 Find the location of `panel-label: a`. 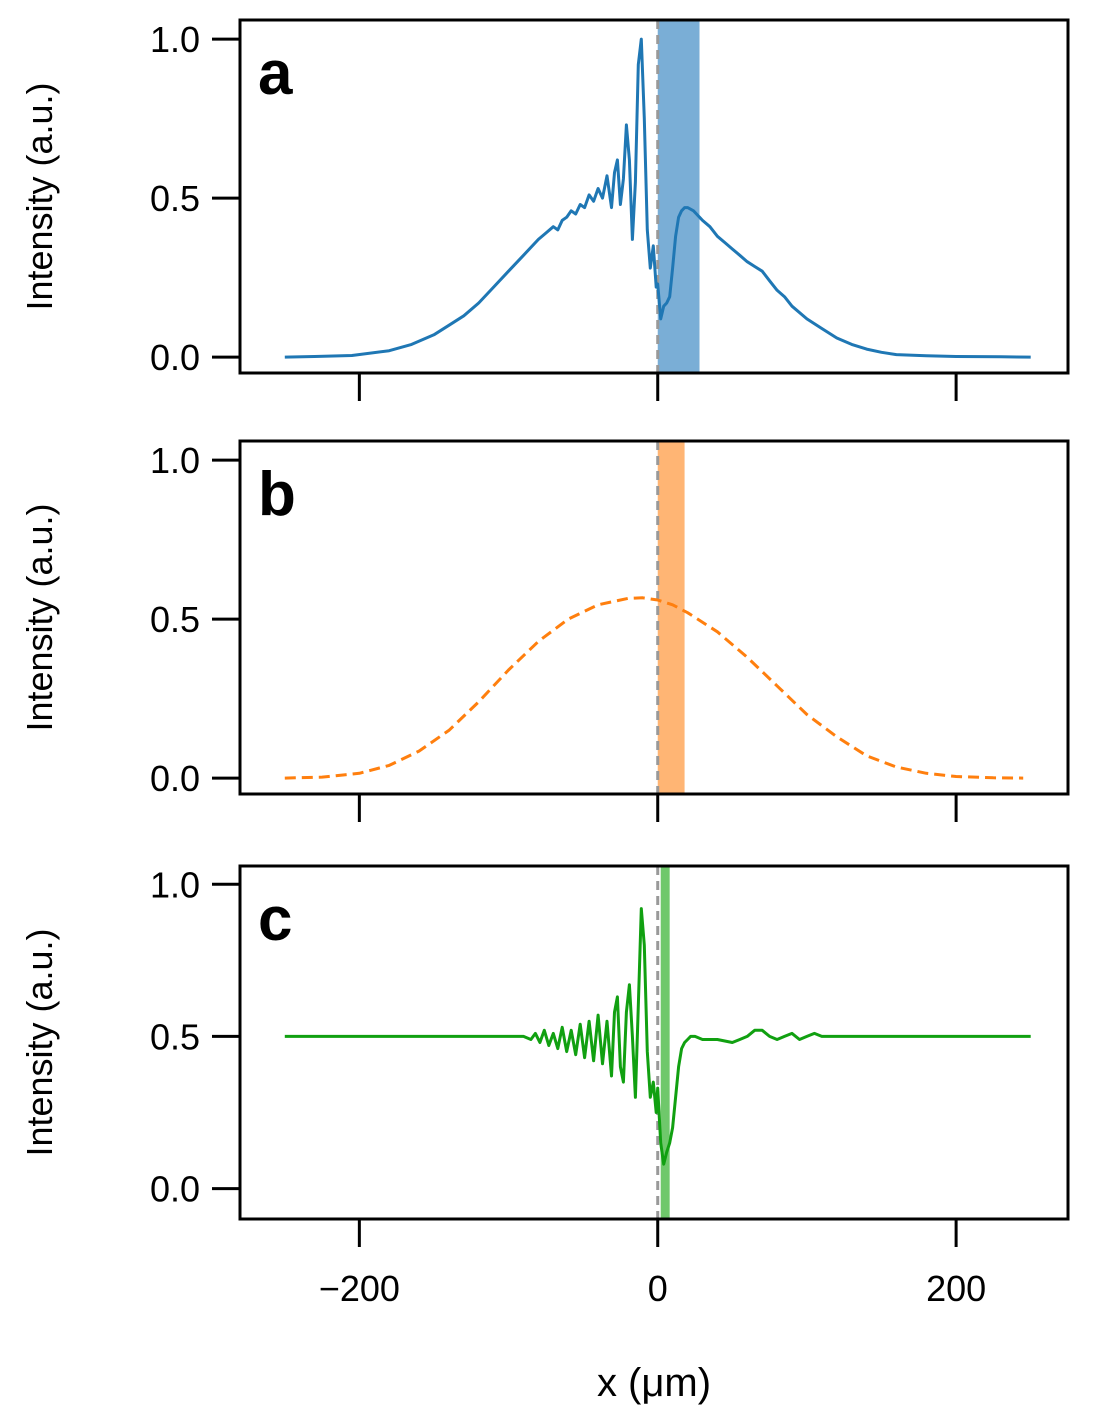

panel-label: a is located at coordinates (275, 73).